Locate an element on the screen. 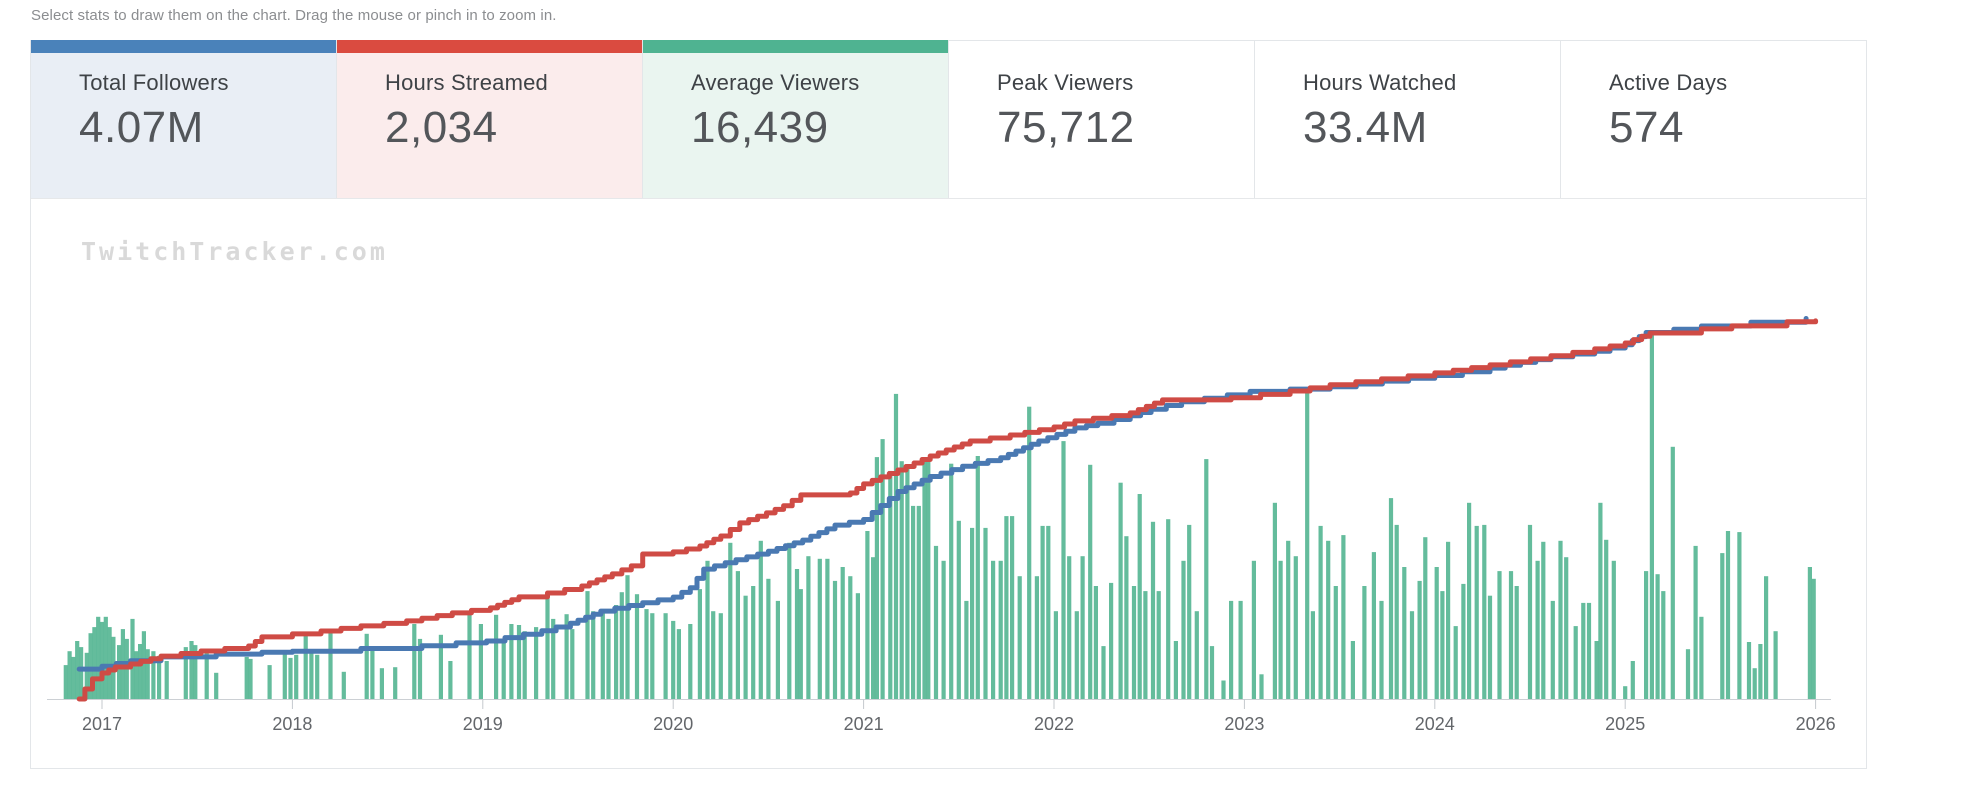  card-accent-strip is located at coordinates (1713, 46).